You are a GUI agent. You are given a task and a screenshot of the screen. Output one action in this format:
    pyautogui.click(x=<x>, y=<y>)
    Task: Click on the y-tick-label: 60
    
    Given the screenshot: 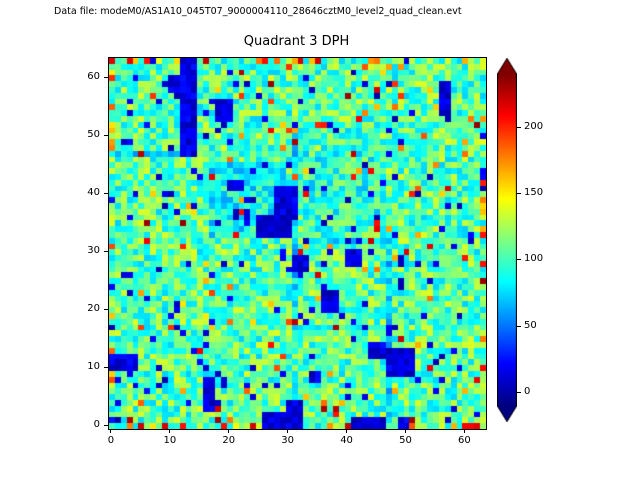 What is the action you would take?
    pyautogui.click(x=93, y=76)
    